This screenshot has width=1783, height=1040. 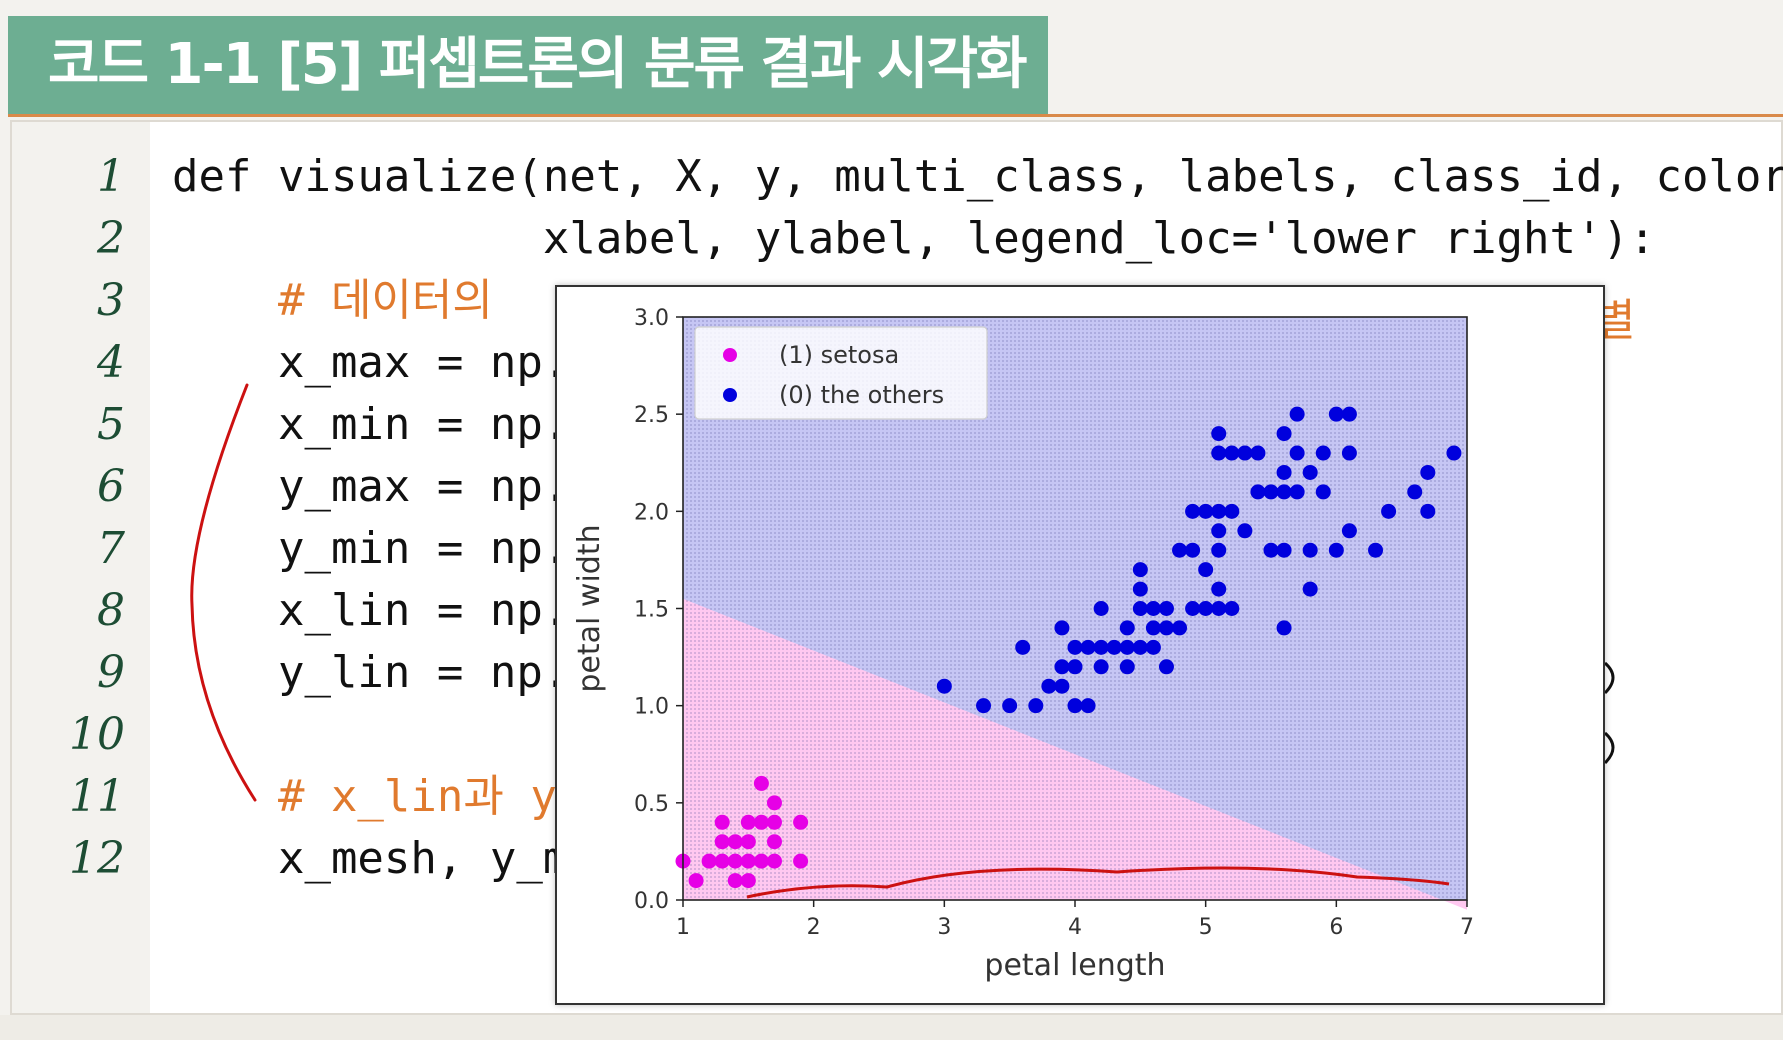 What do you see at coordinates (891, 1027) in the screenshot?
I see `bottom-strip` at bounding box center [891, 1027].